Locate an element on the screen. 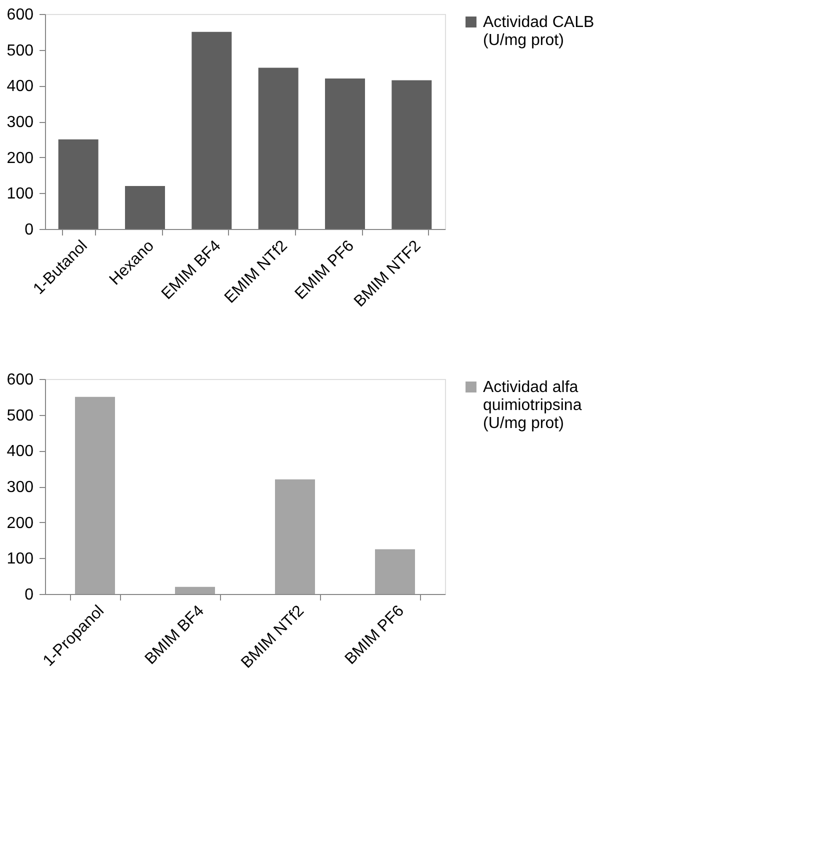 The width and height of the screenshot is (814, 854). legend-label: Actividad alfa quimiotripsina (U/mg prot) is located at coordinates (532, 405).